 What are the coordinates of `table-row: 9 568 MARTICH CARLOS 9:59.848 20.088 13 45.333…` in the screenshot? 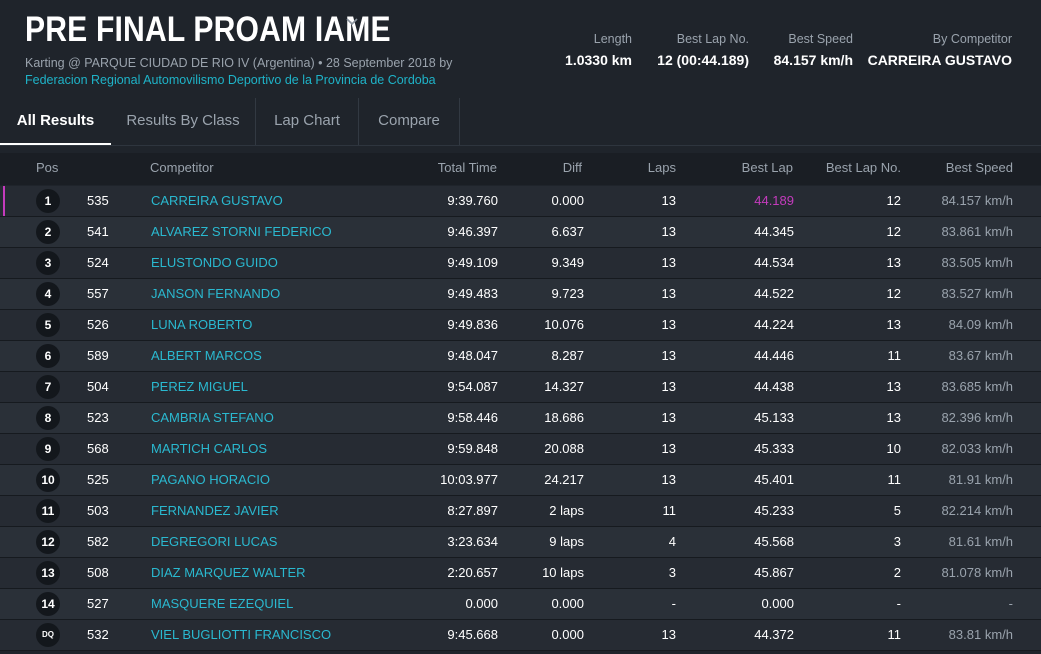 It's located at (520, 449).